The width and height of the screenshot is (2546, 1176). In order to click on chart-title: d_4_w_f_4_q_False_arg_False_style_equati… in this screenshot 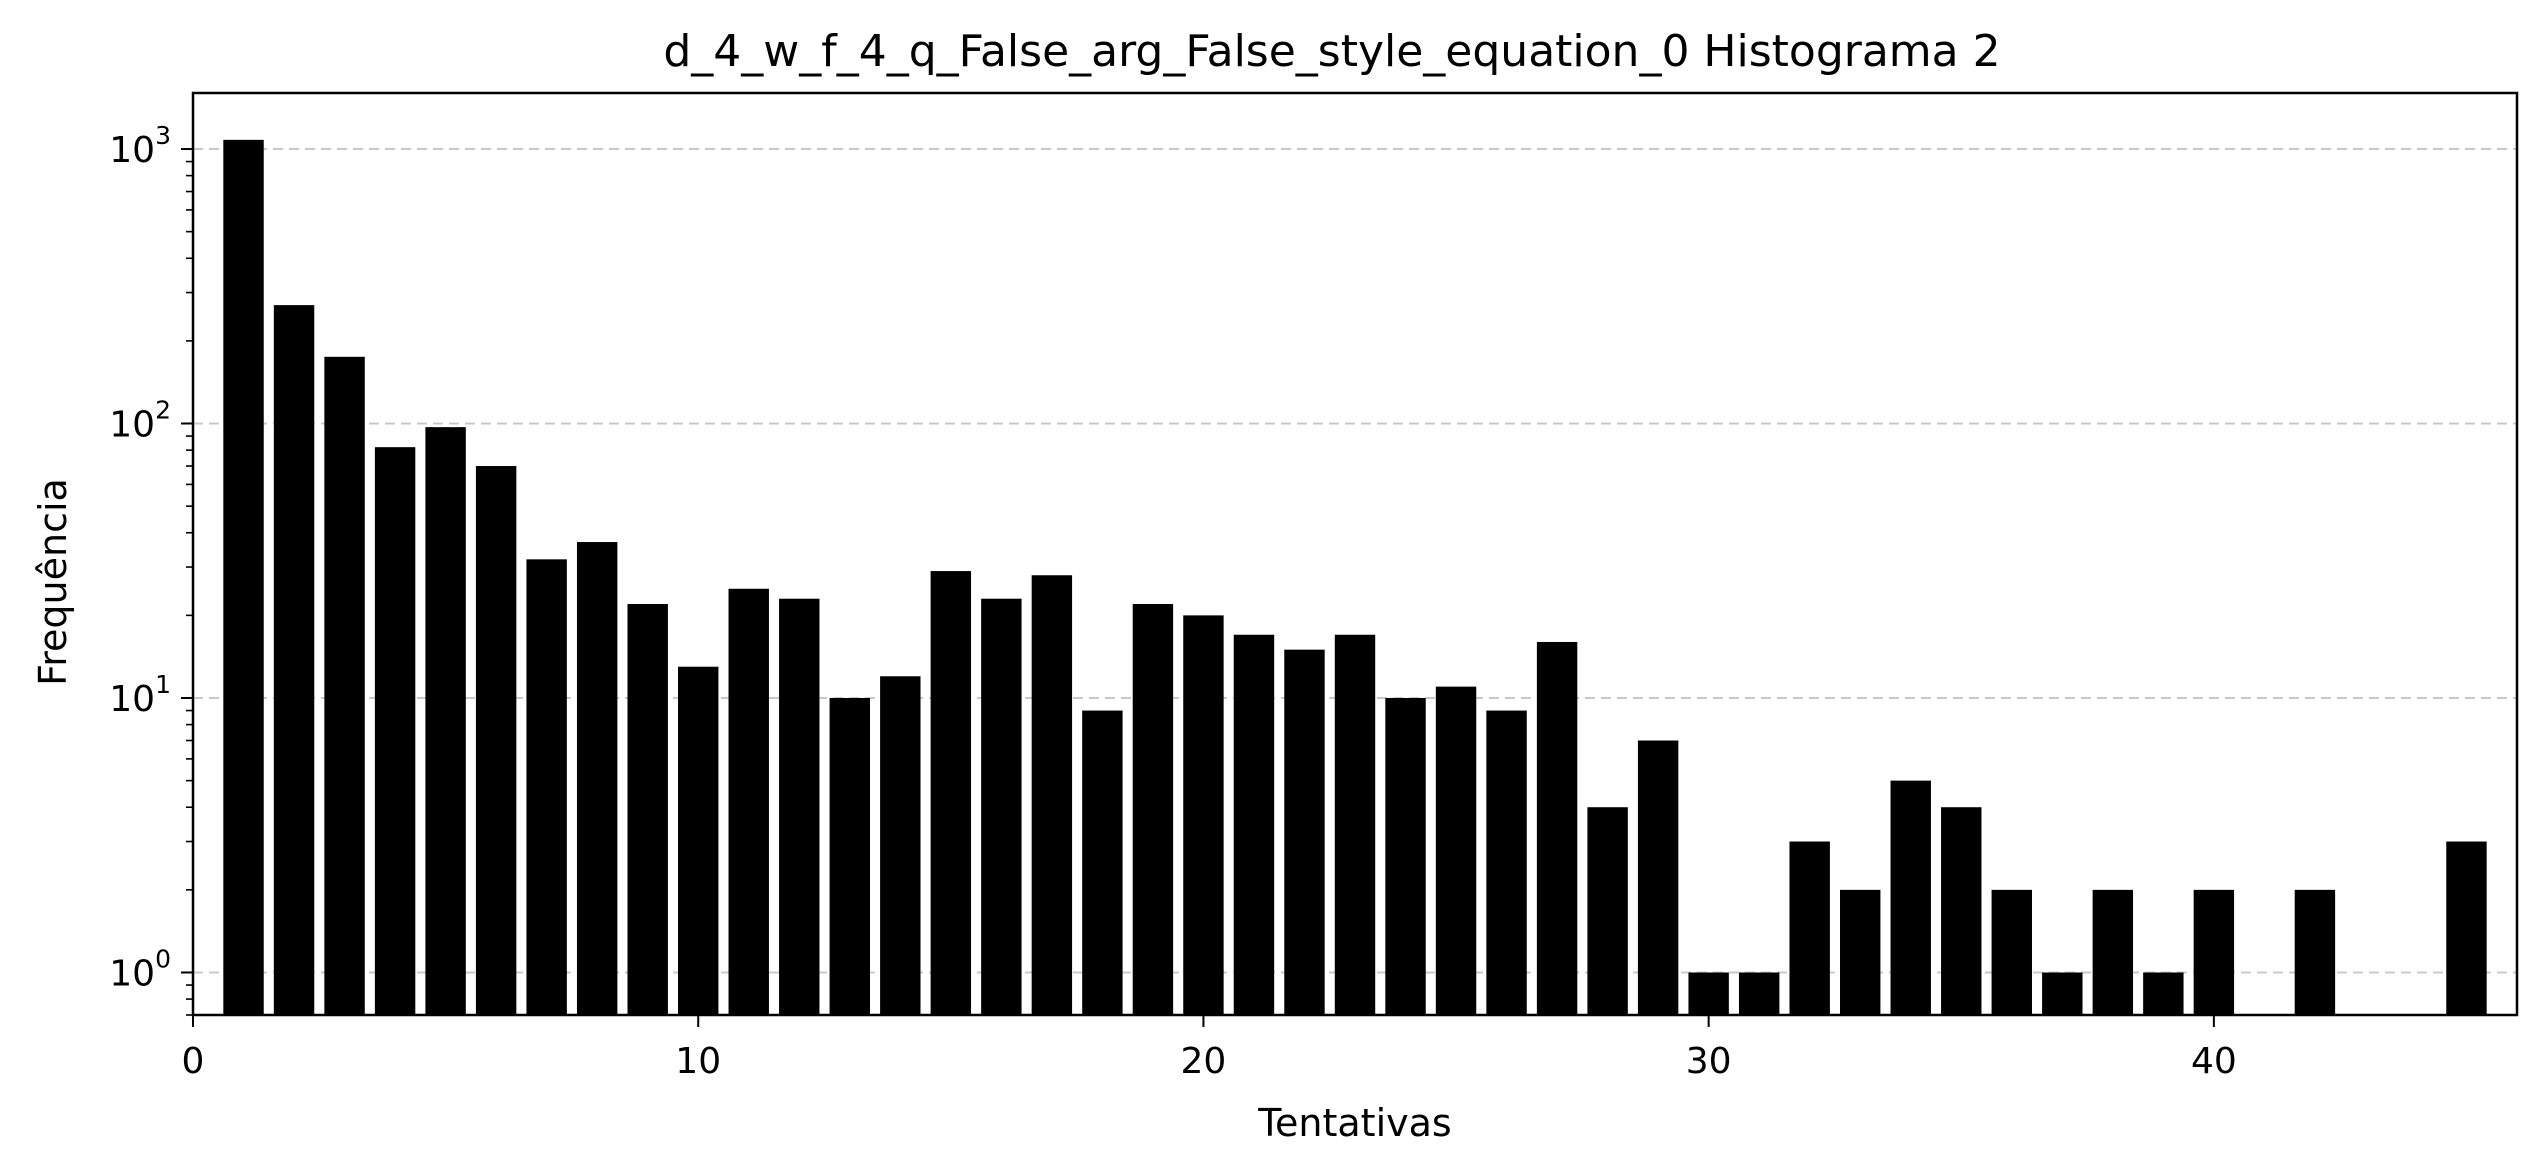, I will do `click(1331, 51)`.